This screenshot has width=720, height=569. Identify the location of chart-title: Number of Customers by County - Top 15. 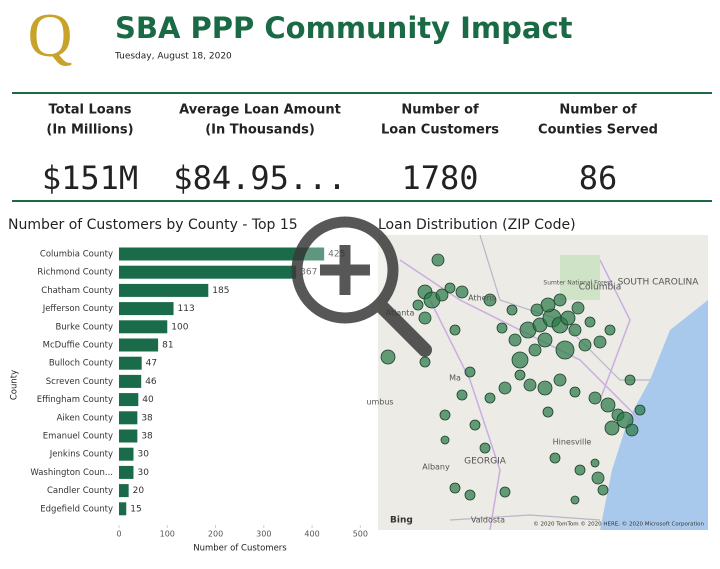
(153, 225).